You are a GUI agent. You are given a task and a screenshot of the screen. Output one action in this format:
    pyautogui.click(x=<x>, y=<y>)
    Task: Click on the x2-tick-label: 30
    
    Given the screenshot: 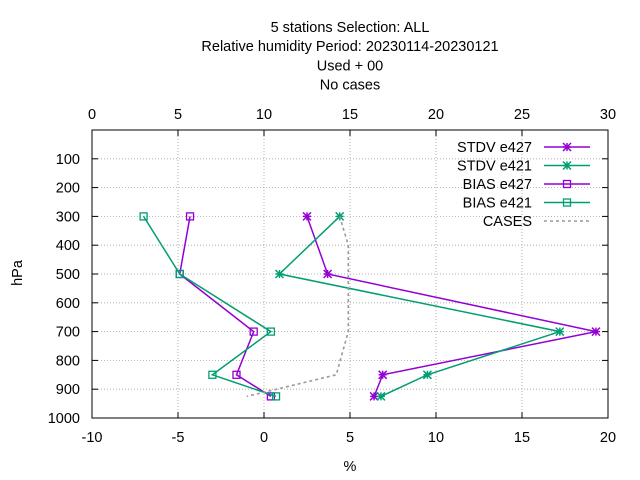 What is the action you would take?
    pyautogui.click(x=608, y=115)
    